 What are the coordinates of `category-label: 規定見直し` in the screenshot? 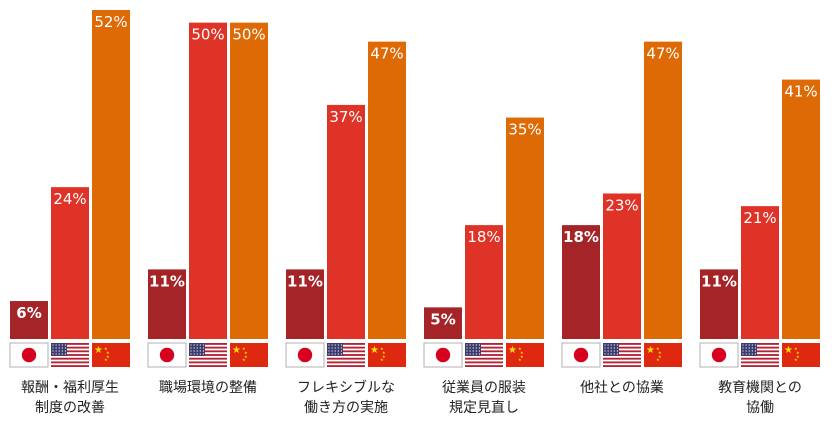 It's located at (484, 407).